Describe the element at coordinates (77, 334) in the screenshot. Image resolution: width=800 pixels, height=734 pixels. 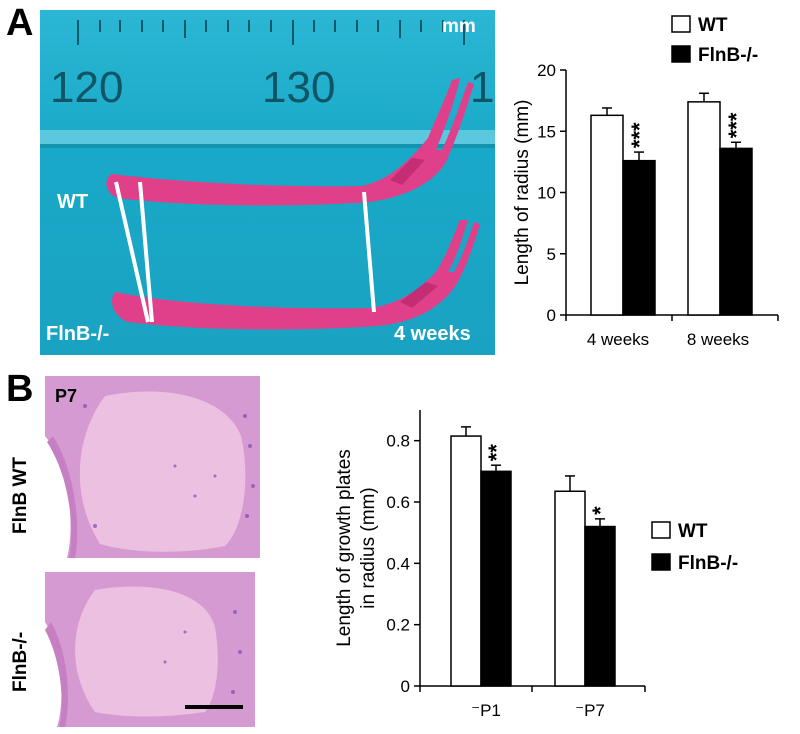
I see `flnb-ko-label: FlnB-/-` at that location.